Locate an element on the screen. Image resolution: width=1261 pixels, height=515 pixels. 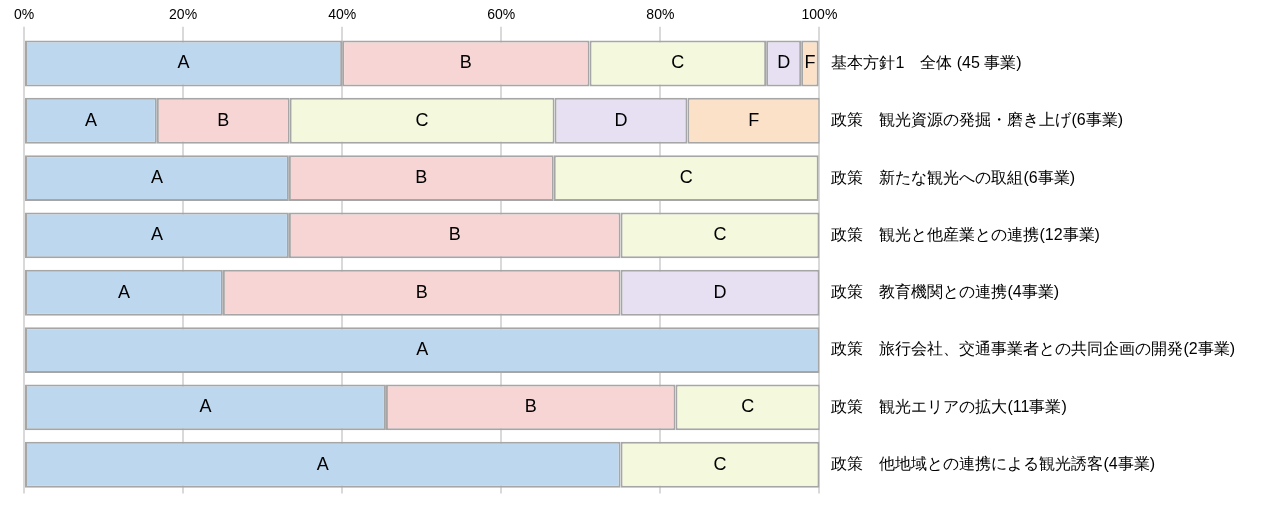
y-tick-label: 政策 新たな観光への取組(6事業) is located at coordinates (953, 177).